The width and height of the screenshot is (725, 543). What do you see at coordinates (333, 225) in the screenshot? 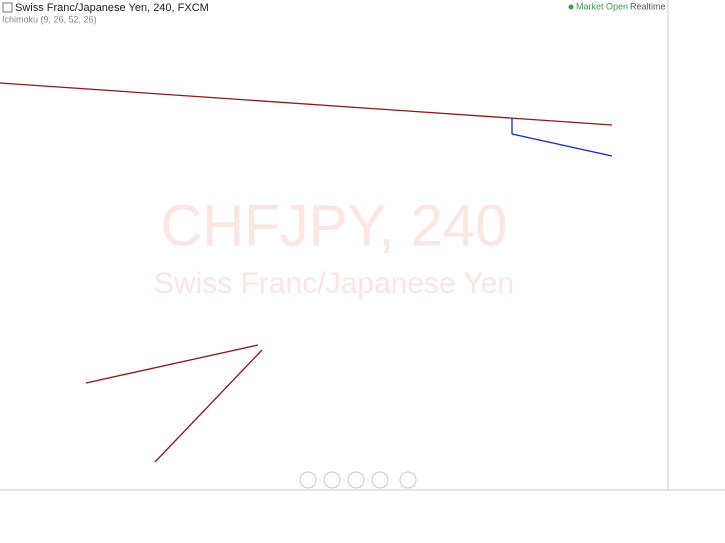
I see `watermark: CHFJPY, 240` at bounding box center [333, 225].